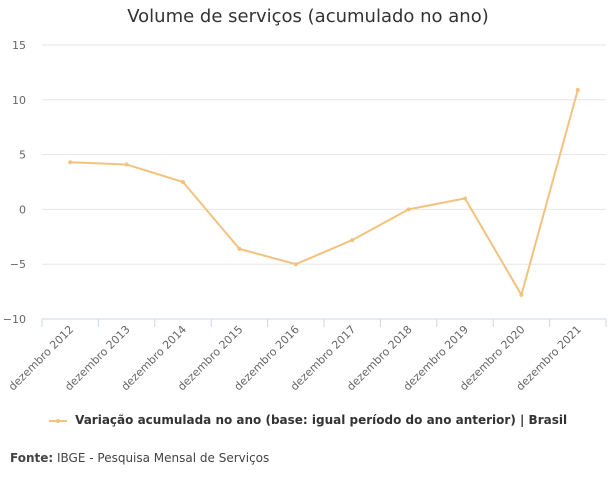 This screenshot has height=477, width=616. I want to click on y-tick-label: 5, so click(22, 155).